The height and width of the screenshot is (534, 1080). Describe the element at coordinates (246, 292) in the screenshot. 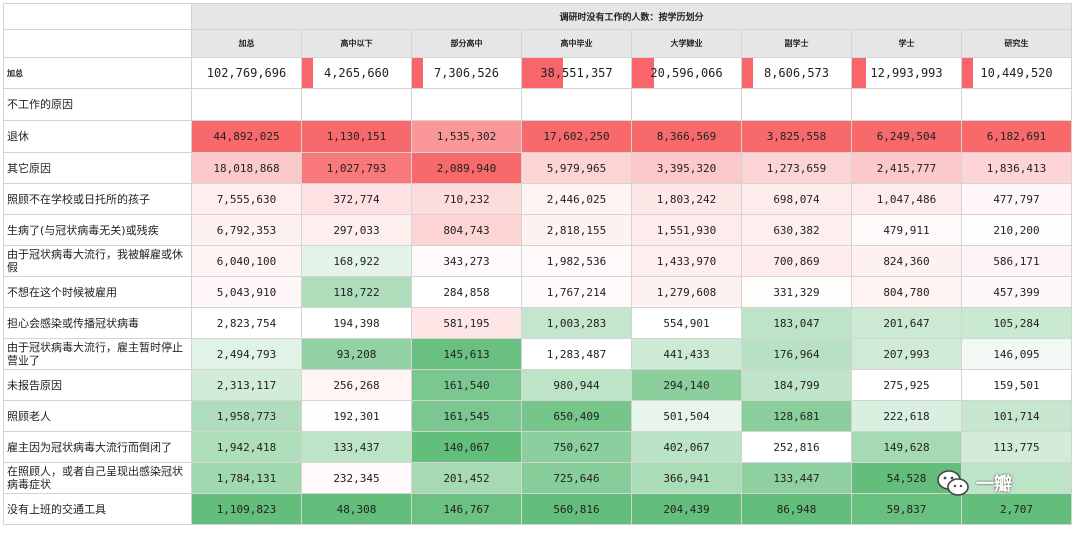

I see `value-cell: 5,043,910` at that location.